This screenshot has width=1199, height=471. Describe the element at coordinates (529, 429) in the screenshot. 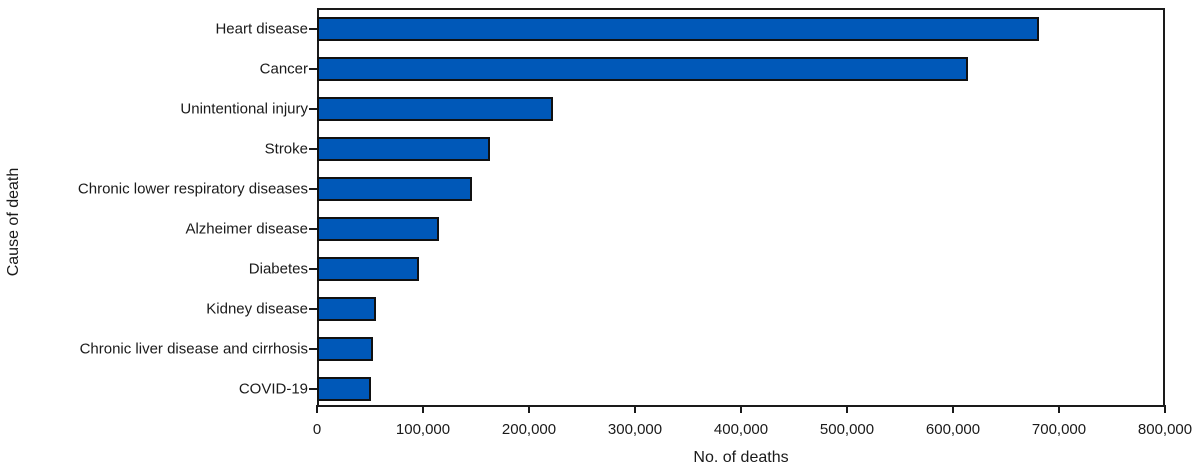

I see `x-tick-label: 200,000` at that location.